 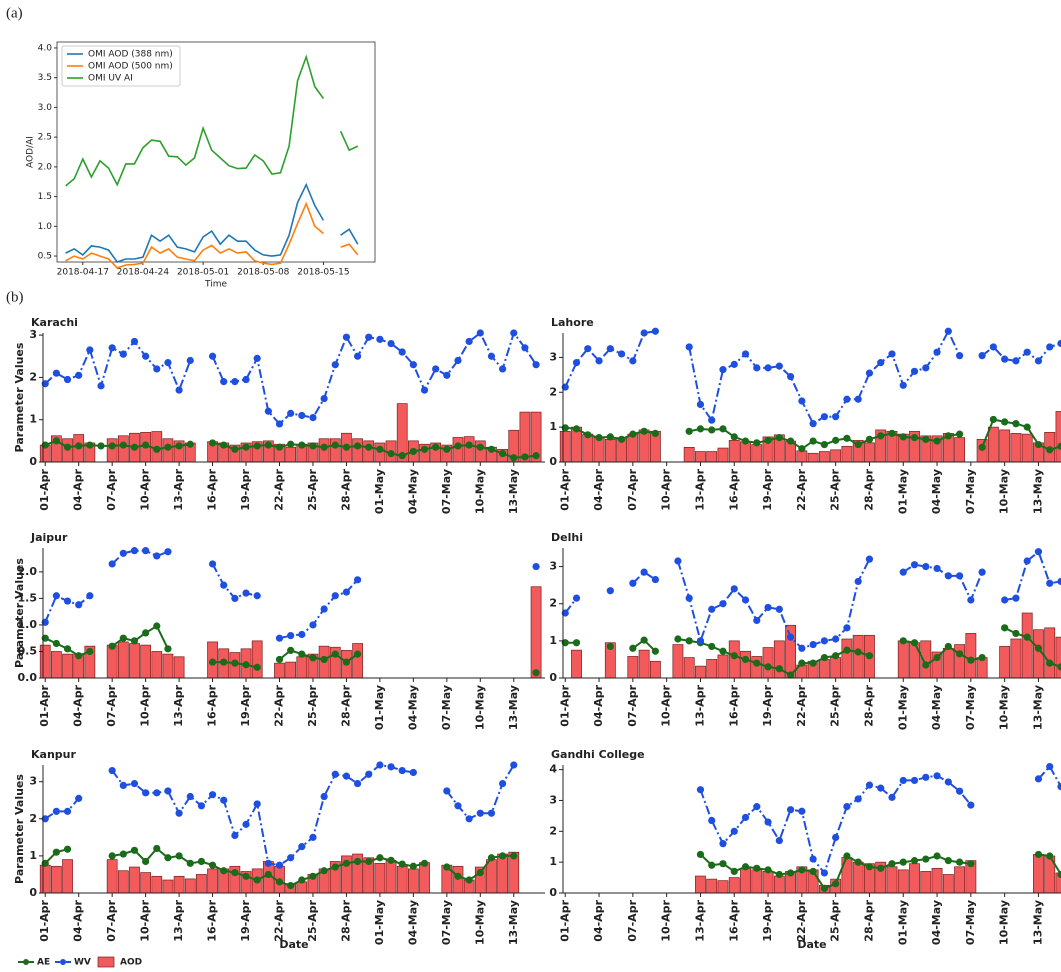 I want to click on y-tick-label: 3, so click(x=553, y=356).